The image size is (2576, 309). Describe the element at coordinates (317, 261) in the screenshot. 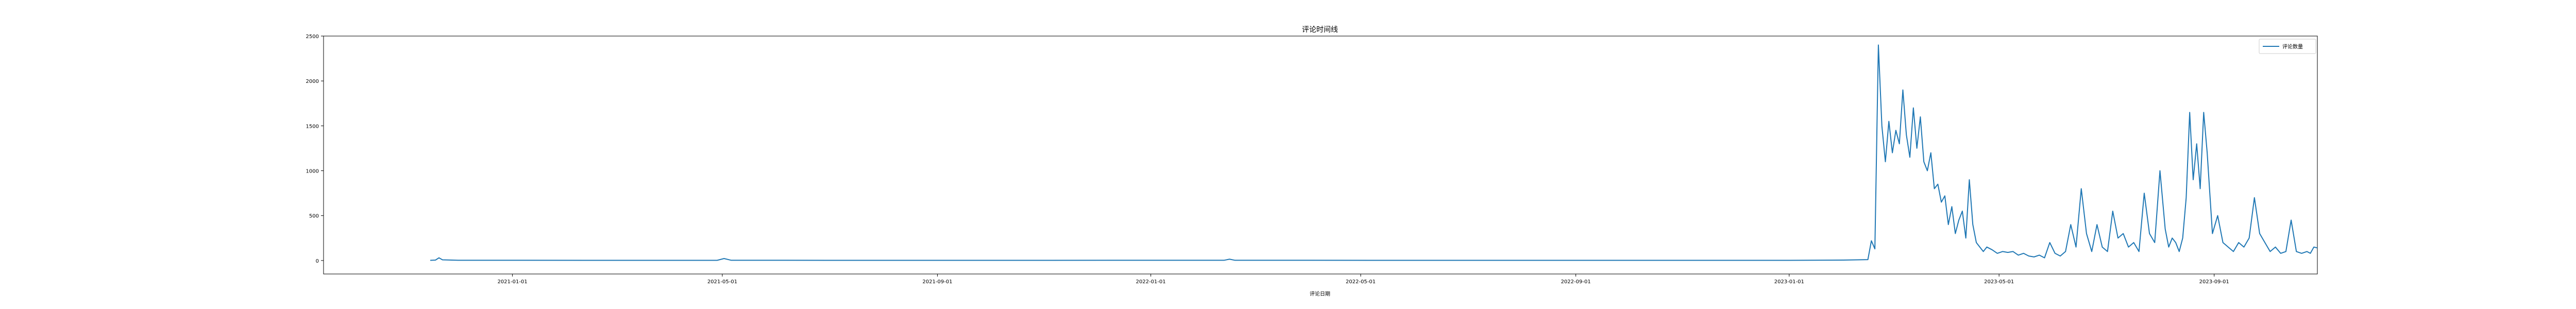

I see `y-tick-label: 0` at that location.